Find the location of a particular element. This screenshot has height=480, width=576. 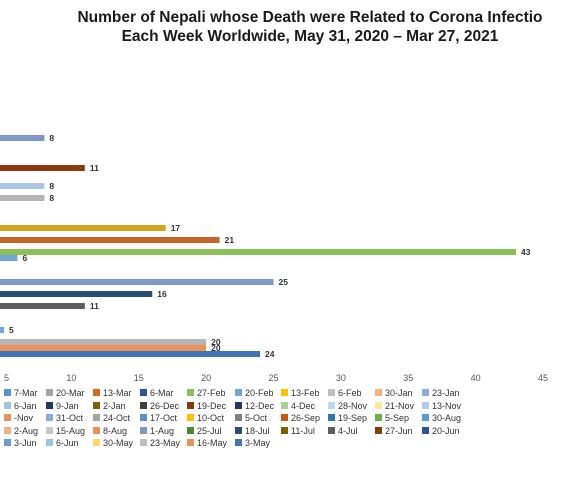

legend-item-14: 19-Dec is located at coordinates (206, 406).